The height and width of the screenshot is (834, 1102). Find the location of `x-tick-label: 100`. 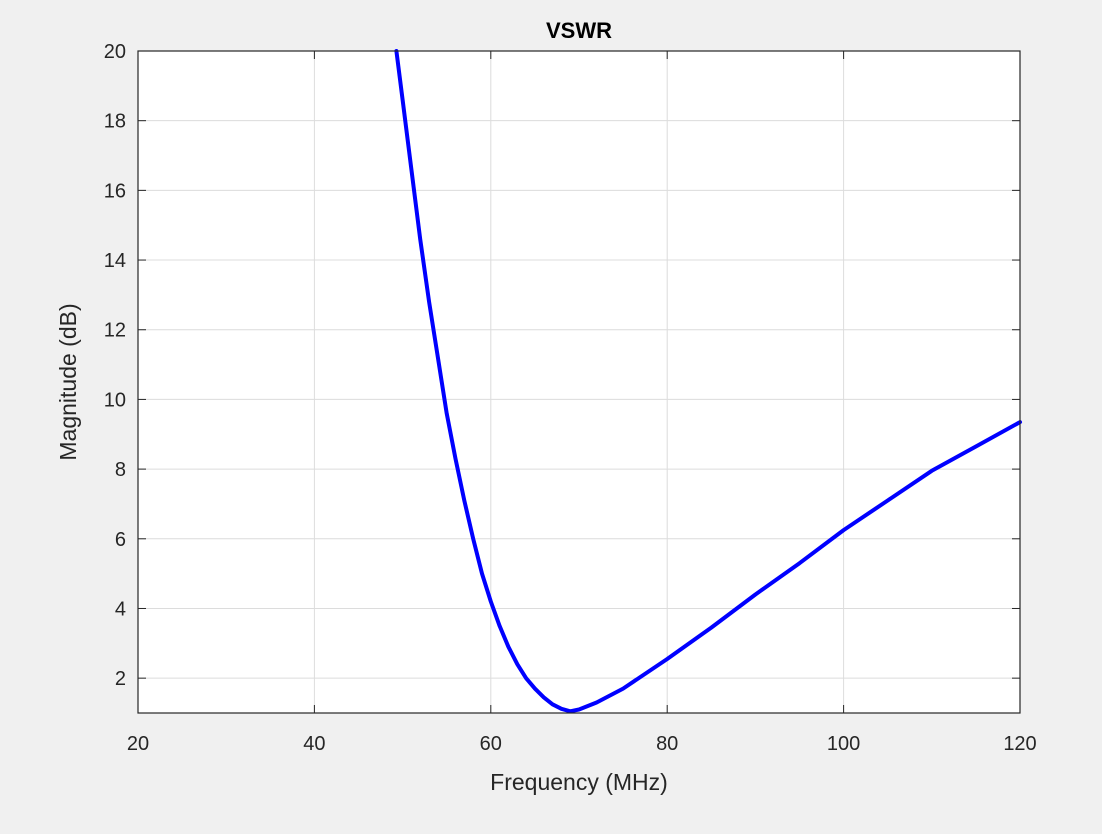

x-tick-label: 100 is located at coordinates (843, 744).